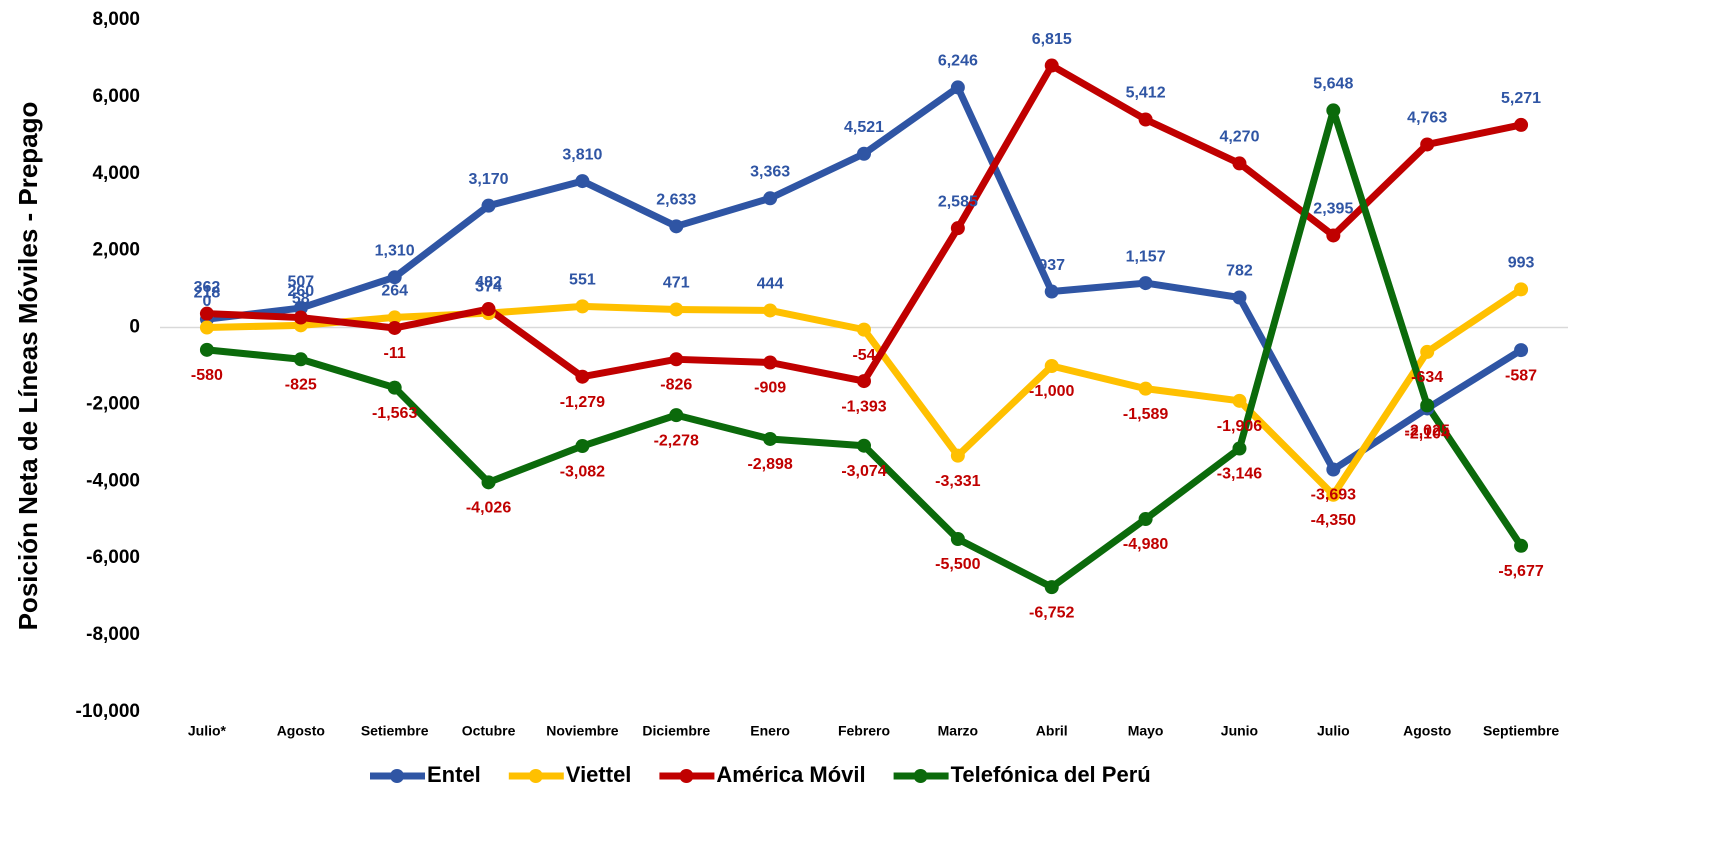 Image resolution: width=1713 pixels, height=864 pixels. Describe the element at coordinates (1521, 263) in the screenshot. I see `data-label: 993` at that location.